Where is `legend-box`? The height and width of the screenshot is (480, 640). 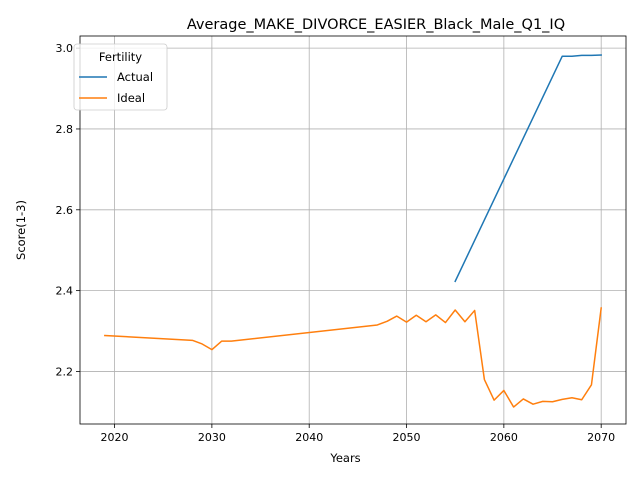
legend-box is located at coordinates (120, 77).